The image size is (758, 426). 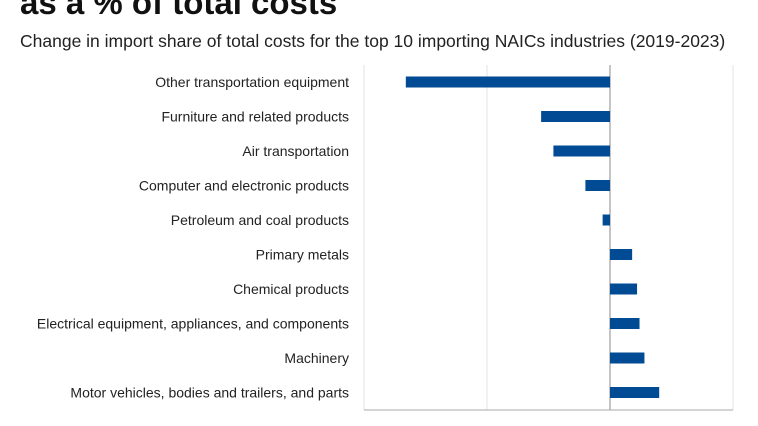 What do you see at coordinates (252, 82) in the screenshot?
I see `category-label: Other transportation equipment` at bounding box center [252, 82].